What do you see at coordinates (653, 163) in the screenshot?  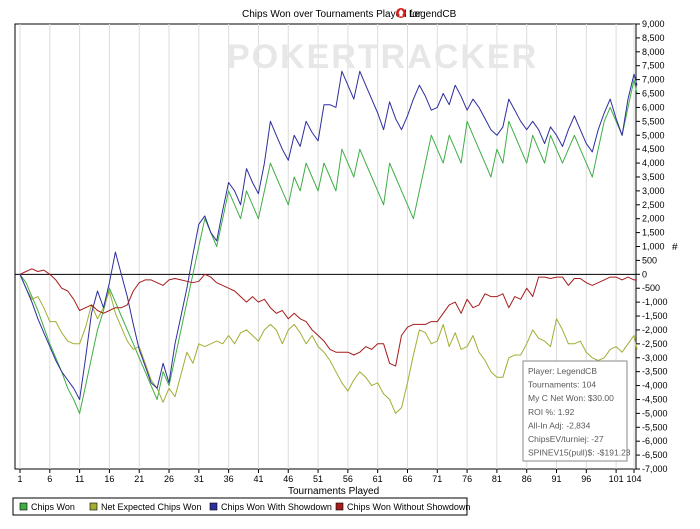 I see `y-tick-label: 4,000` at bounding box center [653, 163].